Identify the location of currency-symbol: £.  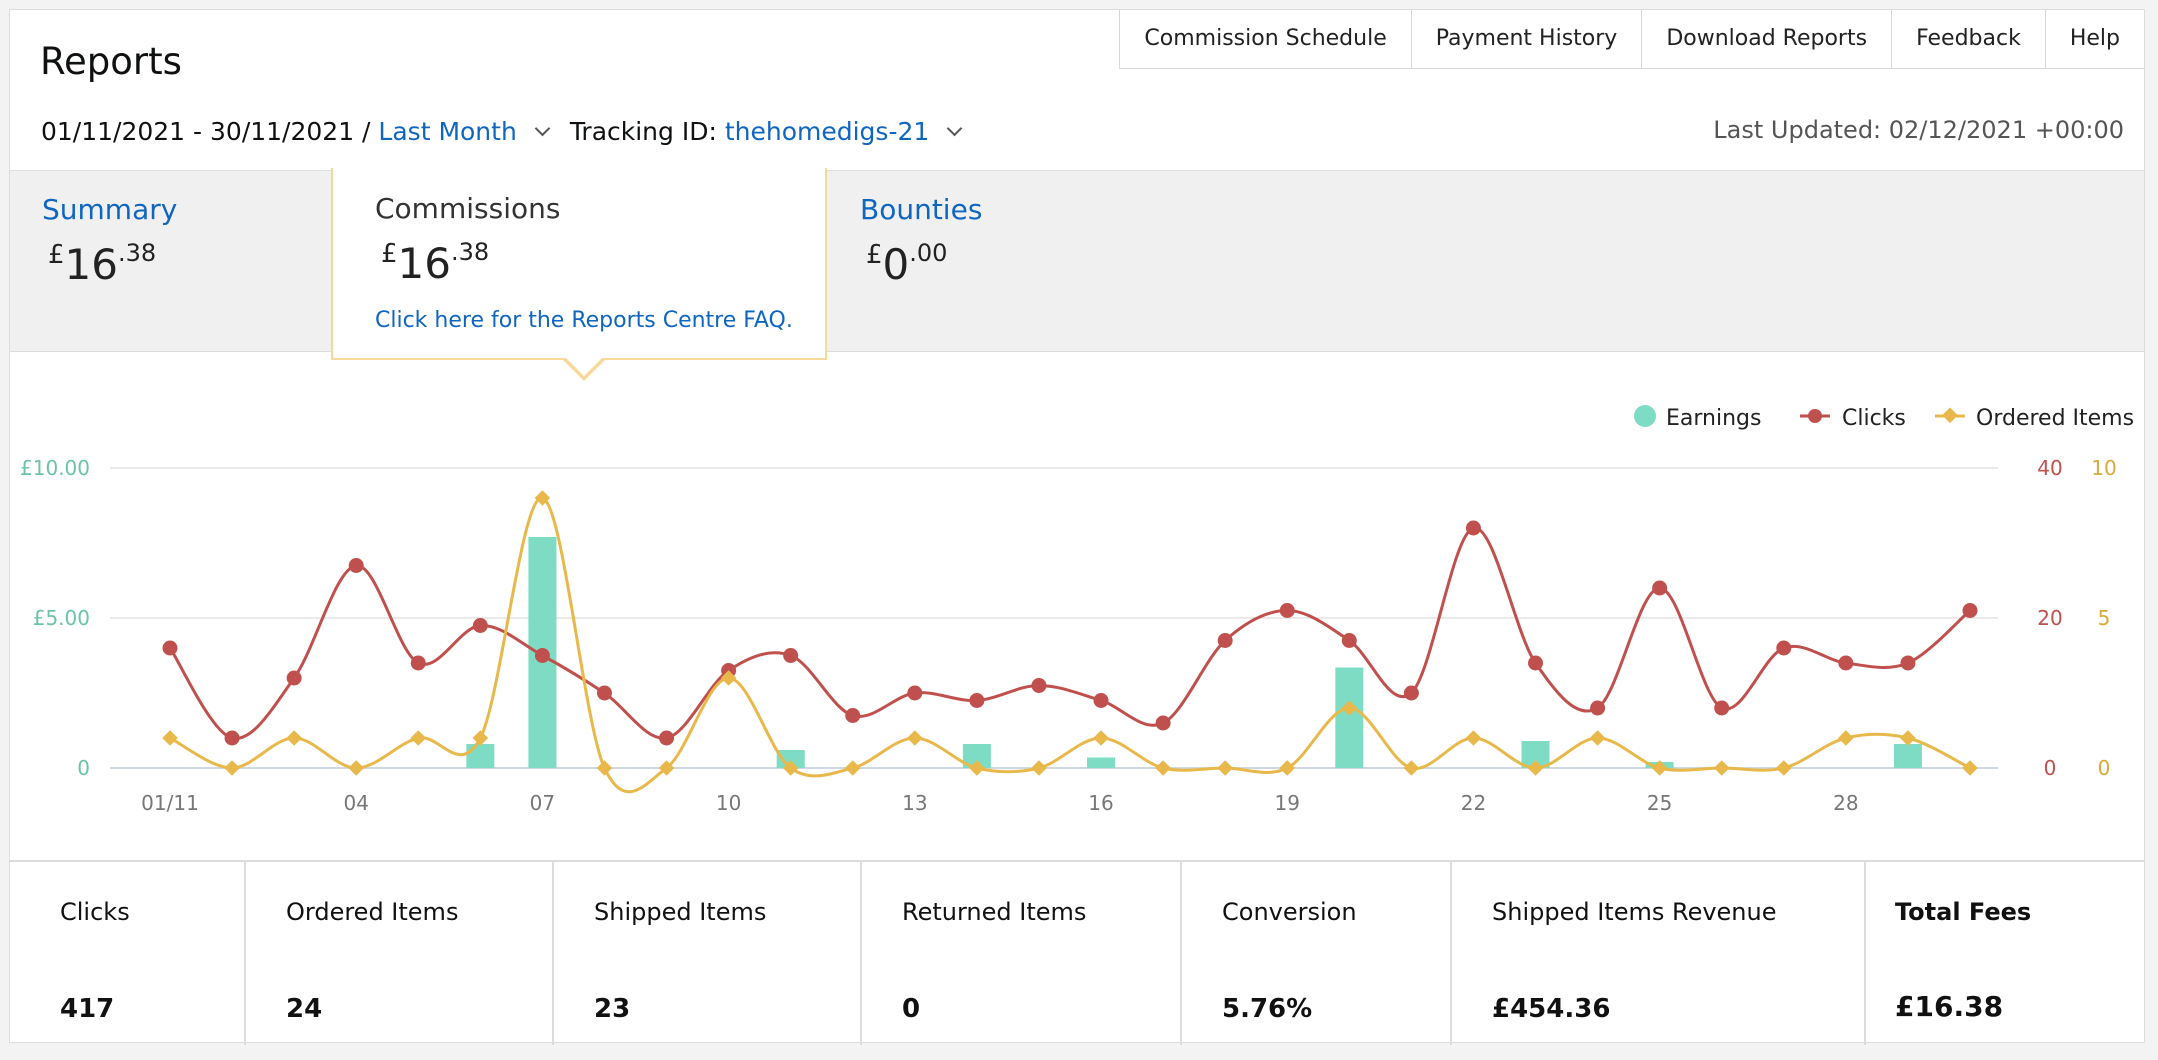
(874, 255).